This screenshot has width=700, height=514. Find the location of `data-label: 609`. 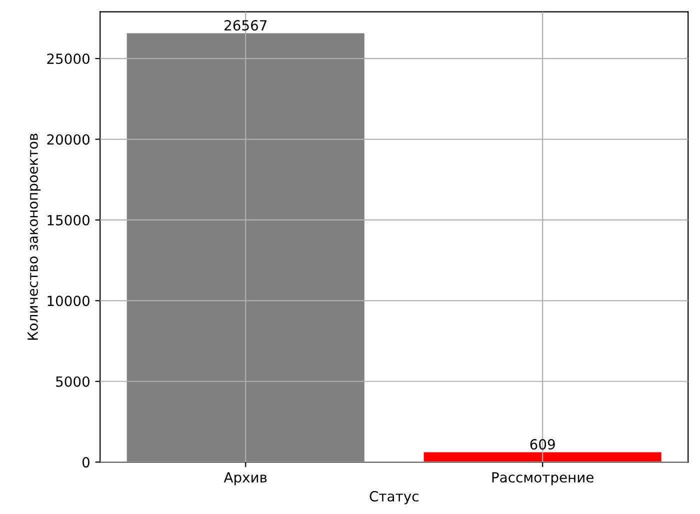

data-label: 609 is located at coordinates (542, 444).